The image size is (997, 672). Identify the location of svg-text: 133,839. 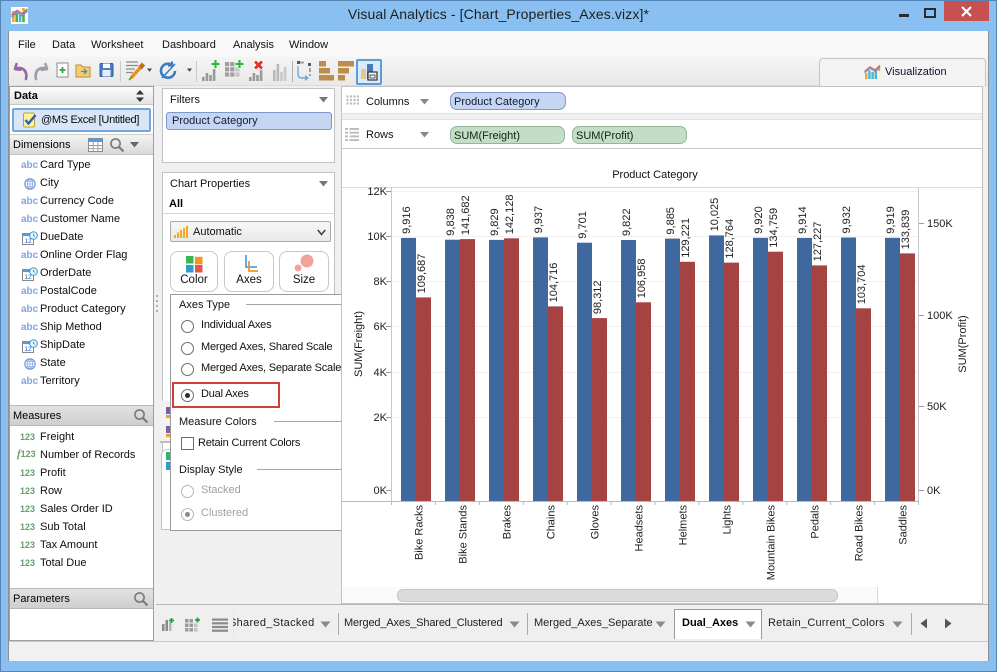
(906, 230).